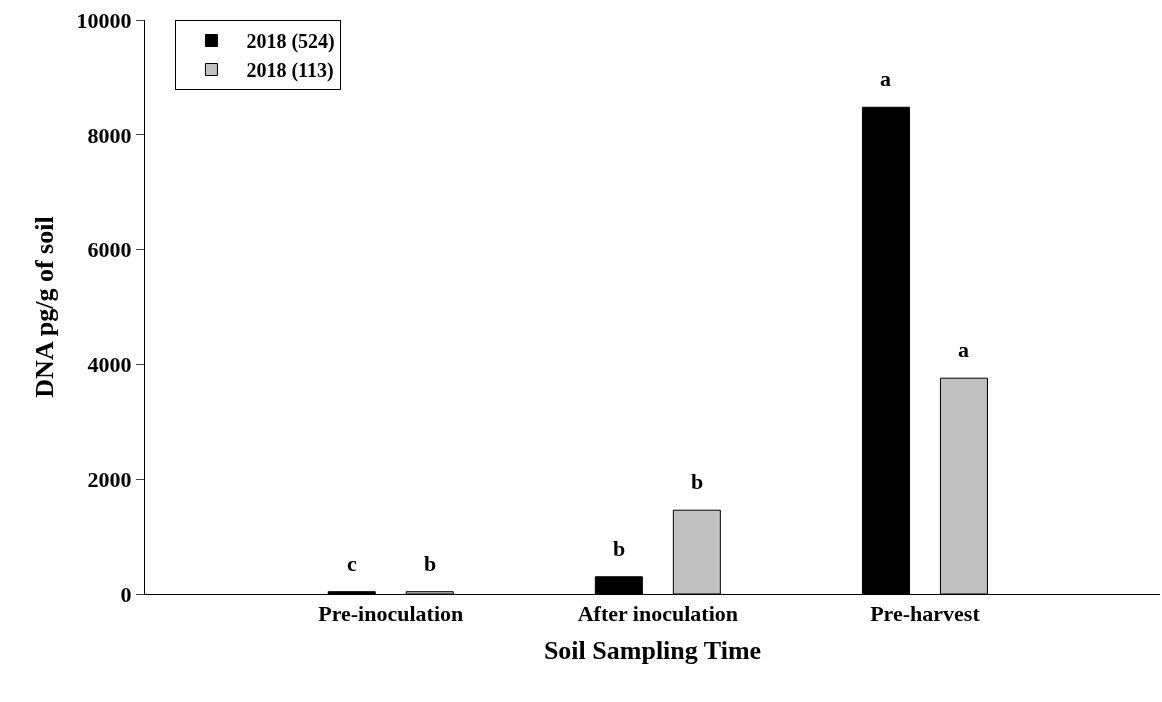 The image size is (1162, 702). Describe the element at coordinates (657, 614) in the screenshot. I see `x-tick-label: After inoculation` at that location.